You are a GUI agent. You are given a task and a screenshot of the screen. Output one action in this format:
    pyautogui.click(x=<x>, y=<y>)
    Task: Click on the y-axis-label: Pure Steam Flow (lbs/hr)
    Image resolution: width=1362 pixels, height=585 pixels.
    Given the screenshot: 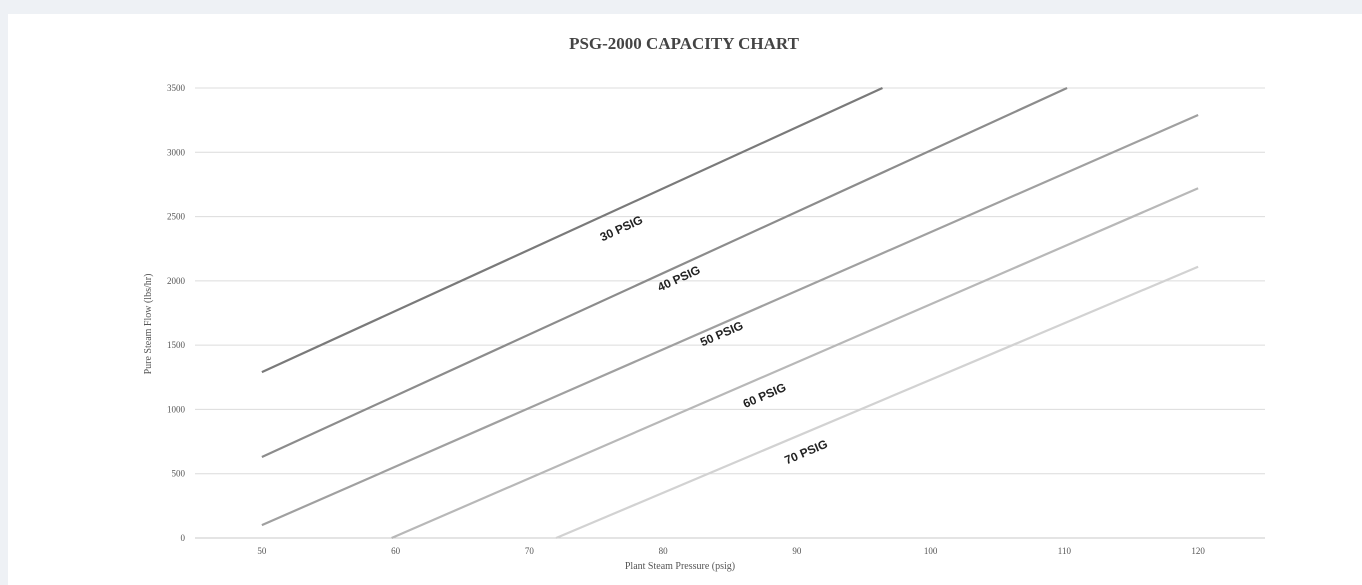 What is the action you would take?
    pyautogui.click(x=148, y=324)
    